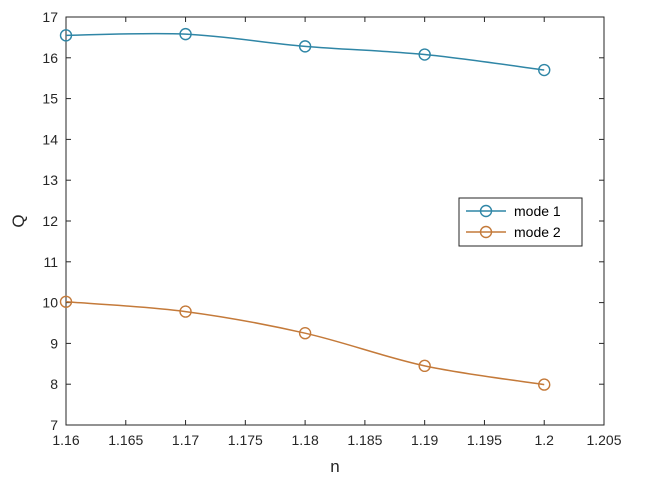 This screenshot has height=479, width=652. Describe the element at coordinates (185, 440) in the screenshot. I see `x-tick-label: 1.17` at that location.